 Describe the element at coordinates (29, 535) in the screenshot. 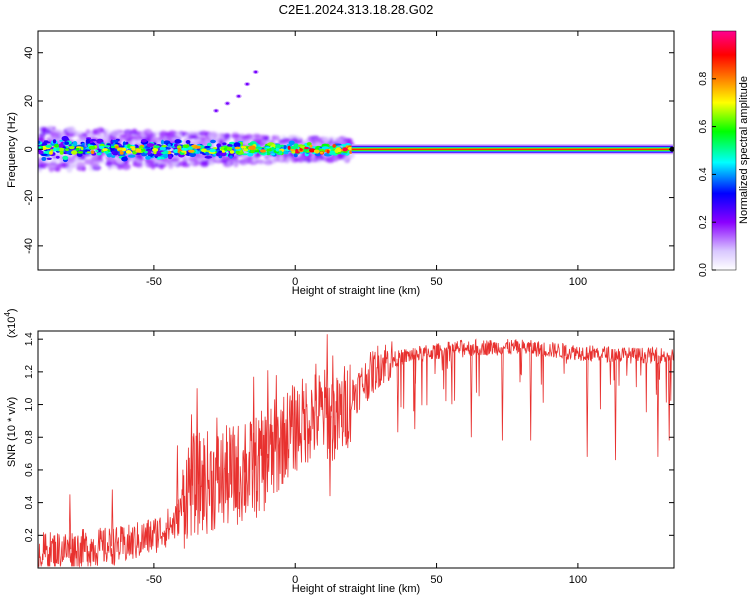

I see `y-tick-label: 0.2` at that location.